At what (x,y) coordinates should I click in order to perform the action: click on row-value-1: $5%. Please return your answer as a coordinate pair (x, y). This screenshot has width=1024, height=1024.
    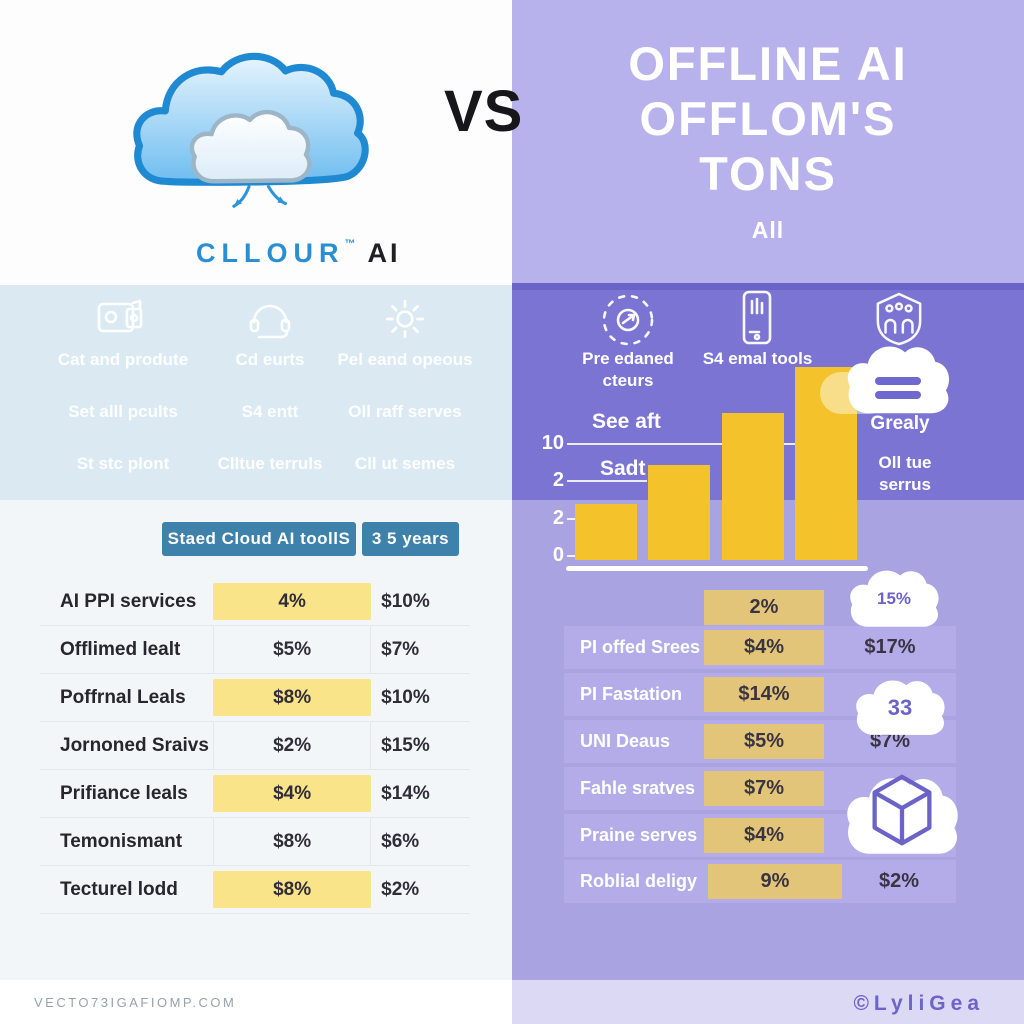
    Looking at the image, I should click on (292, 649).